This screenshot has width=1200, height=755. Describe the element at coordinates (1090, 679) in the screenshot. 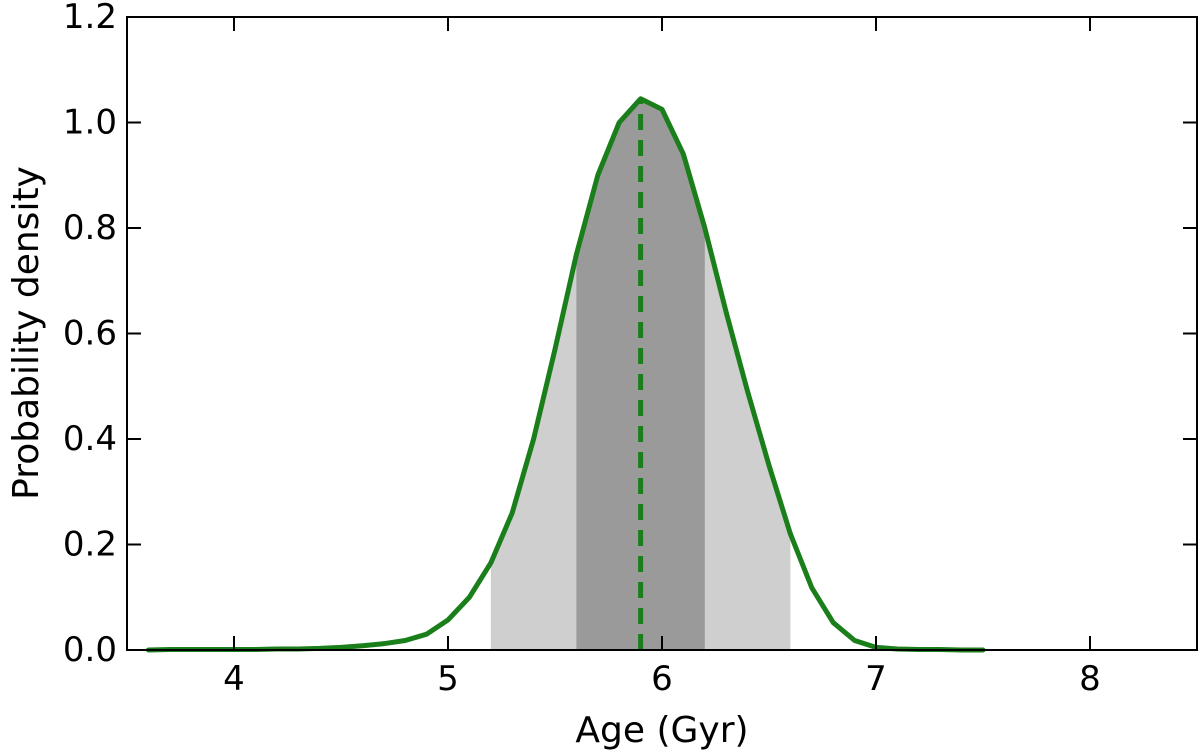

I see `x-tick-label: 8` at that location.